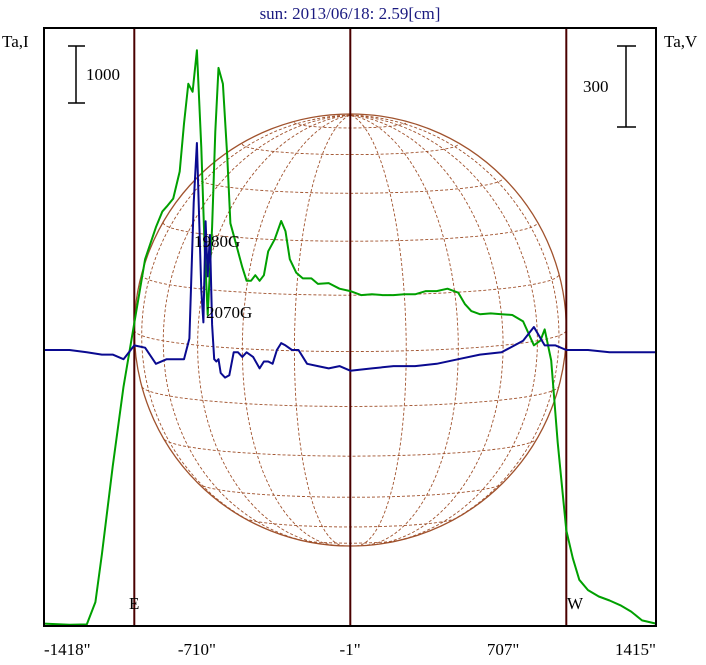  What do you see at coordinates (635, 649) in the screenshot?
I see `x-tick-label: 1415"` at bounding box center [635, 649].